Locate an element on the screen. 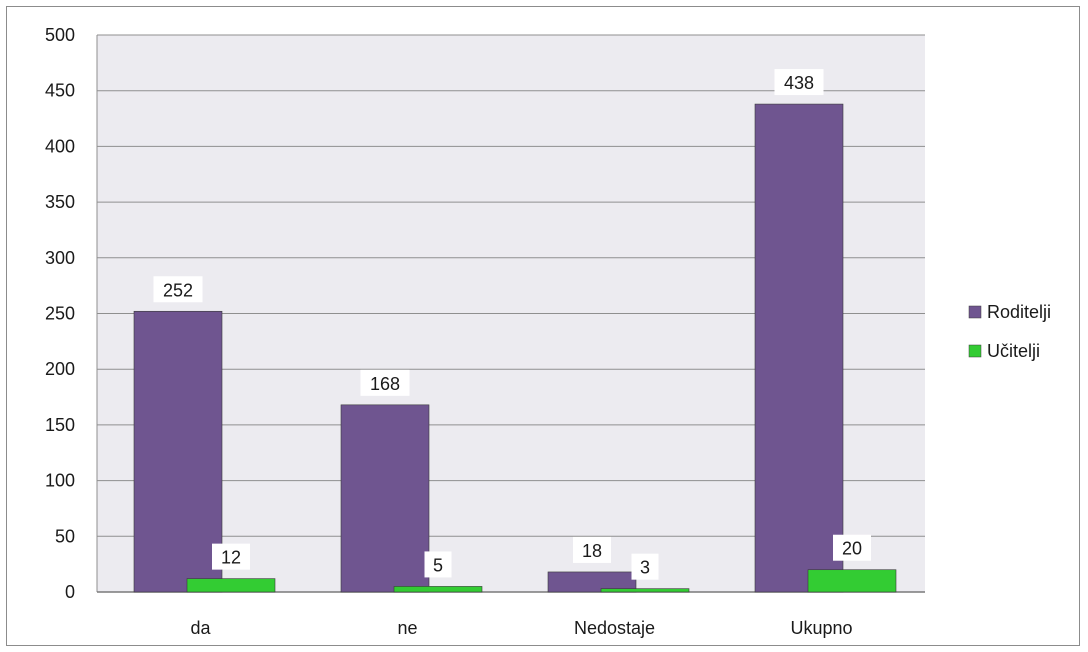  x-tick-label: da is located at coordinates (200, 628).